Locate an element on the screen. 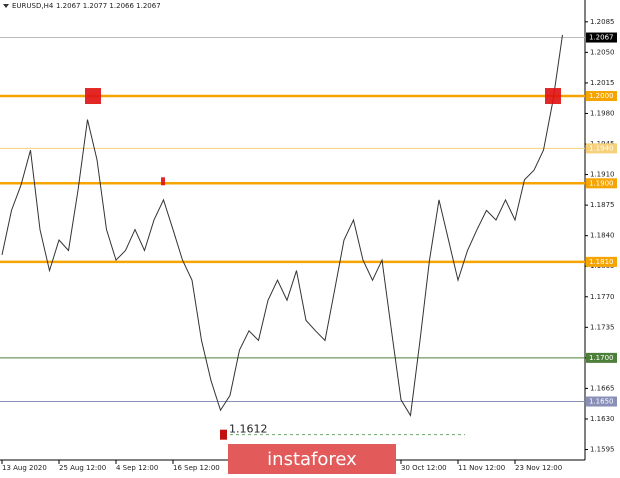  watermark-box is located at coordinates (312, 459).